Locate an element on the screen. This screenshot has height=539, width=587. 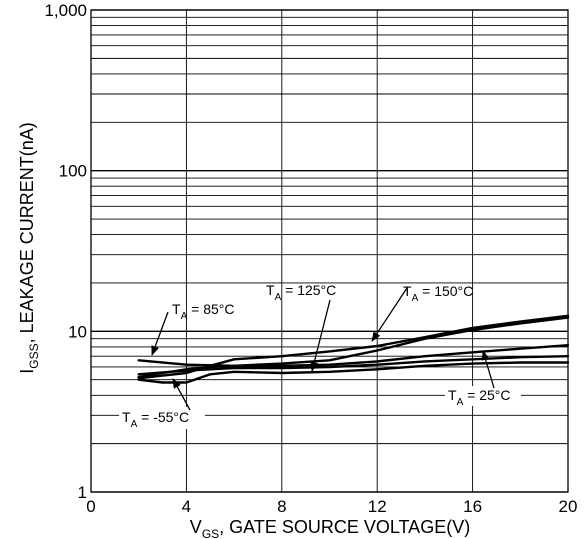
annotation-85c-label: TA = 85°C is located at coordinates (203, 311).